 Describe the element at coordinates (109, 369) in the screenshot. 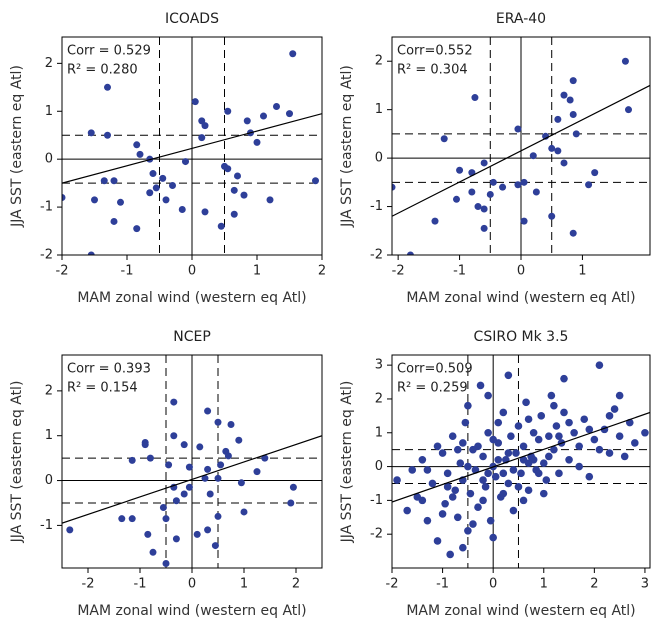

I see `annotation: Corr = 0.393` at that location.